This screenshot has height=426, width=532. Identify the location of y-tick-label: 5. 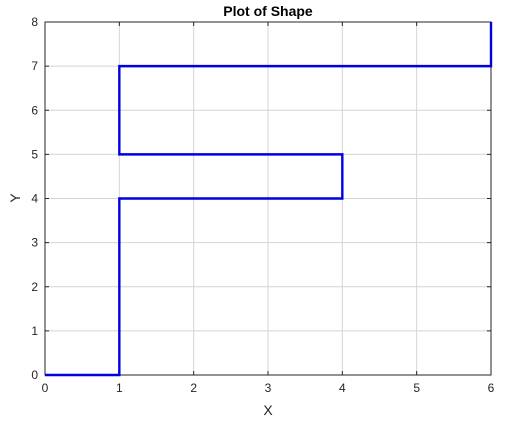
(34, 154).